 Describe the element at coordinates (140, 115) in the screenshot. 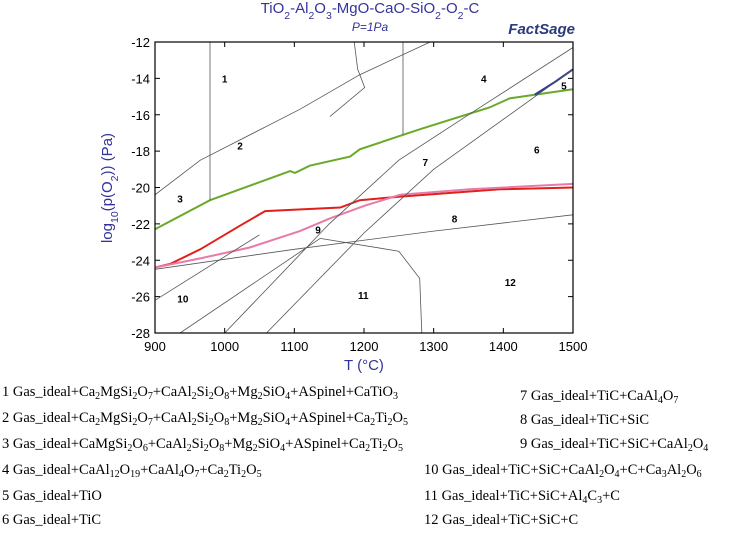

I see `y-tick-label: -16` at that location.